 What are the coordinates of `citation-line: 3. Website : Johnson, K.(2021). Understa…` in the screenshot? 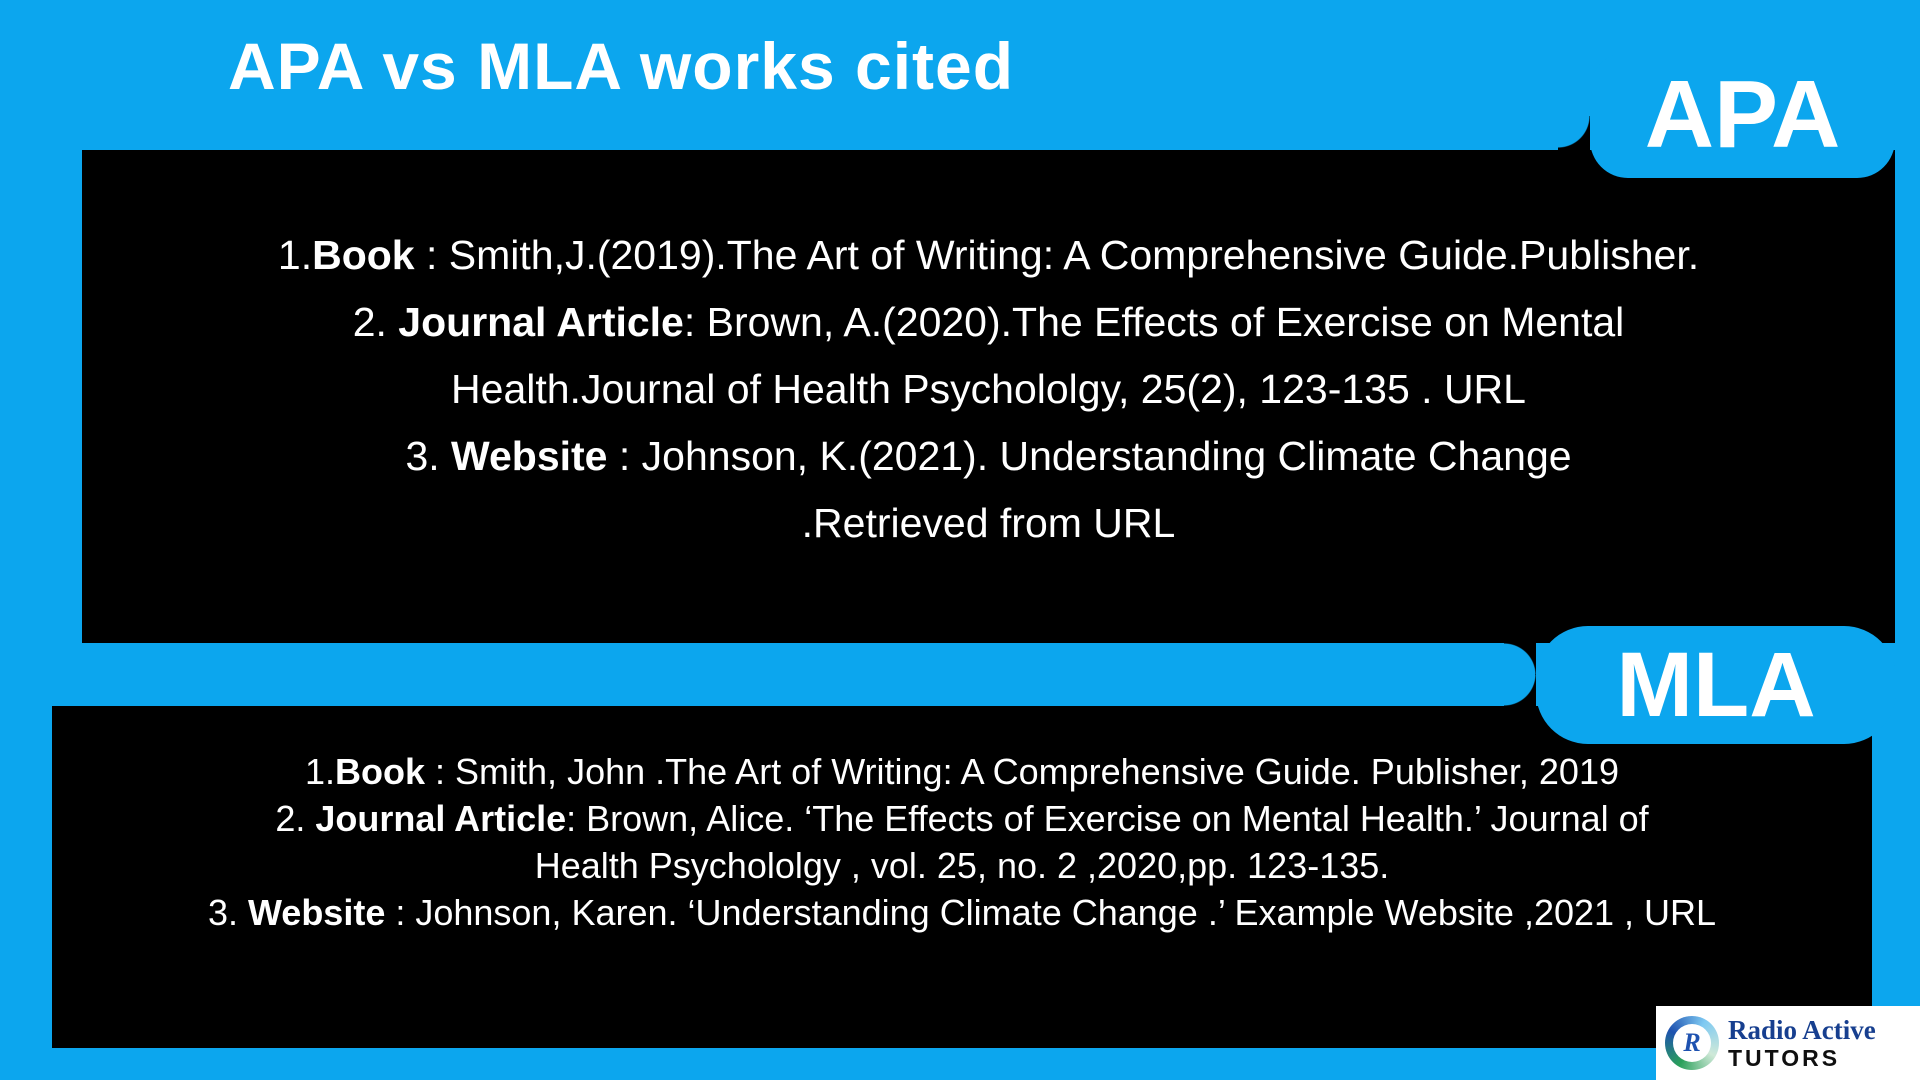 It's located at (988, 456).